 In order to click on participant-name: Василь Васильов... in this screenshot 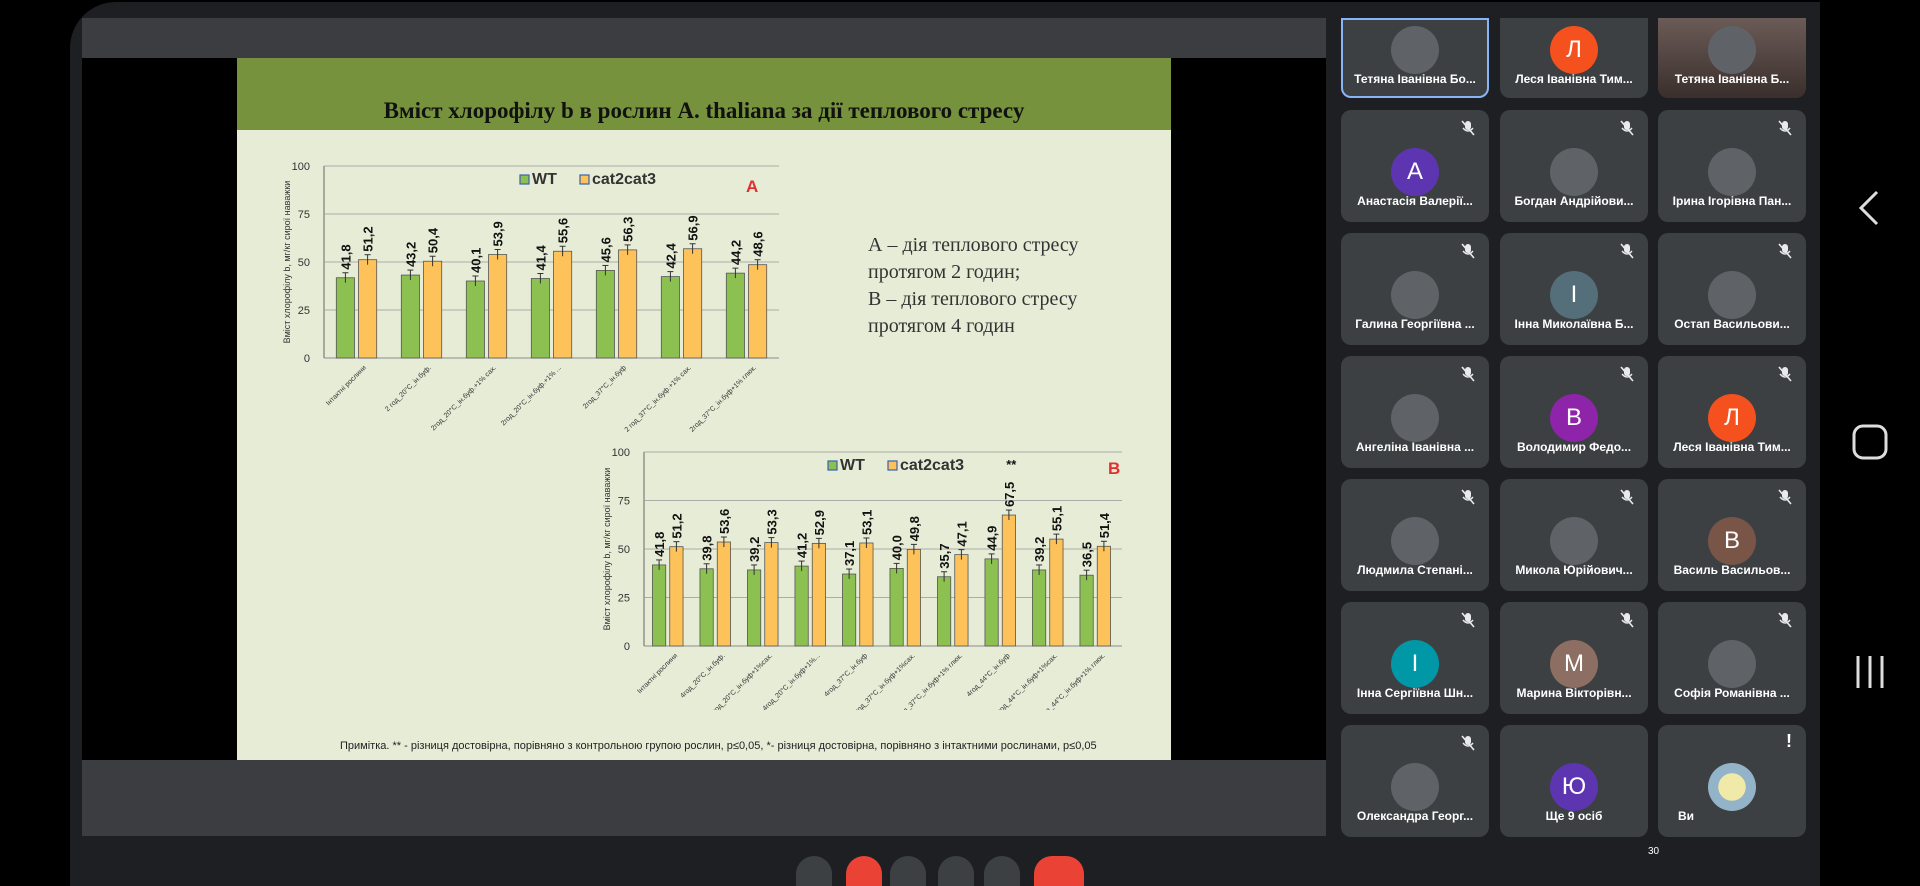, I will do `click(1732, 570)`.